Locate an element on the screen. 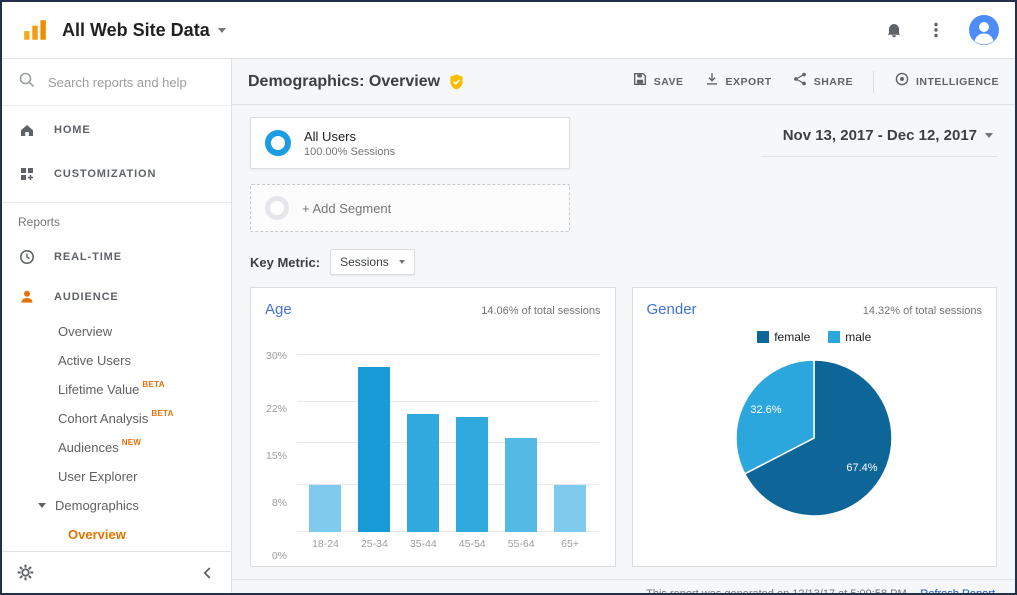 The width and height of the screenshot is (1017, 595). legend-item-female: female is located at coordinates (783, 337).